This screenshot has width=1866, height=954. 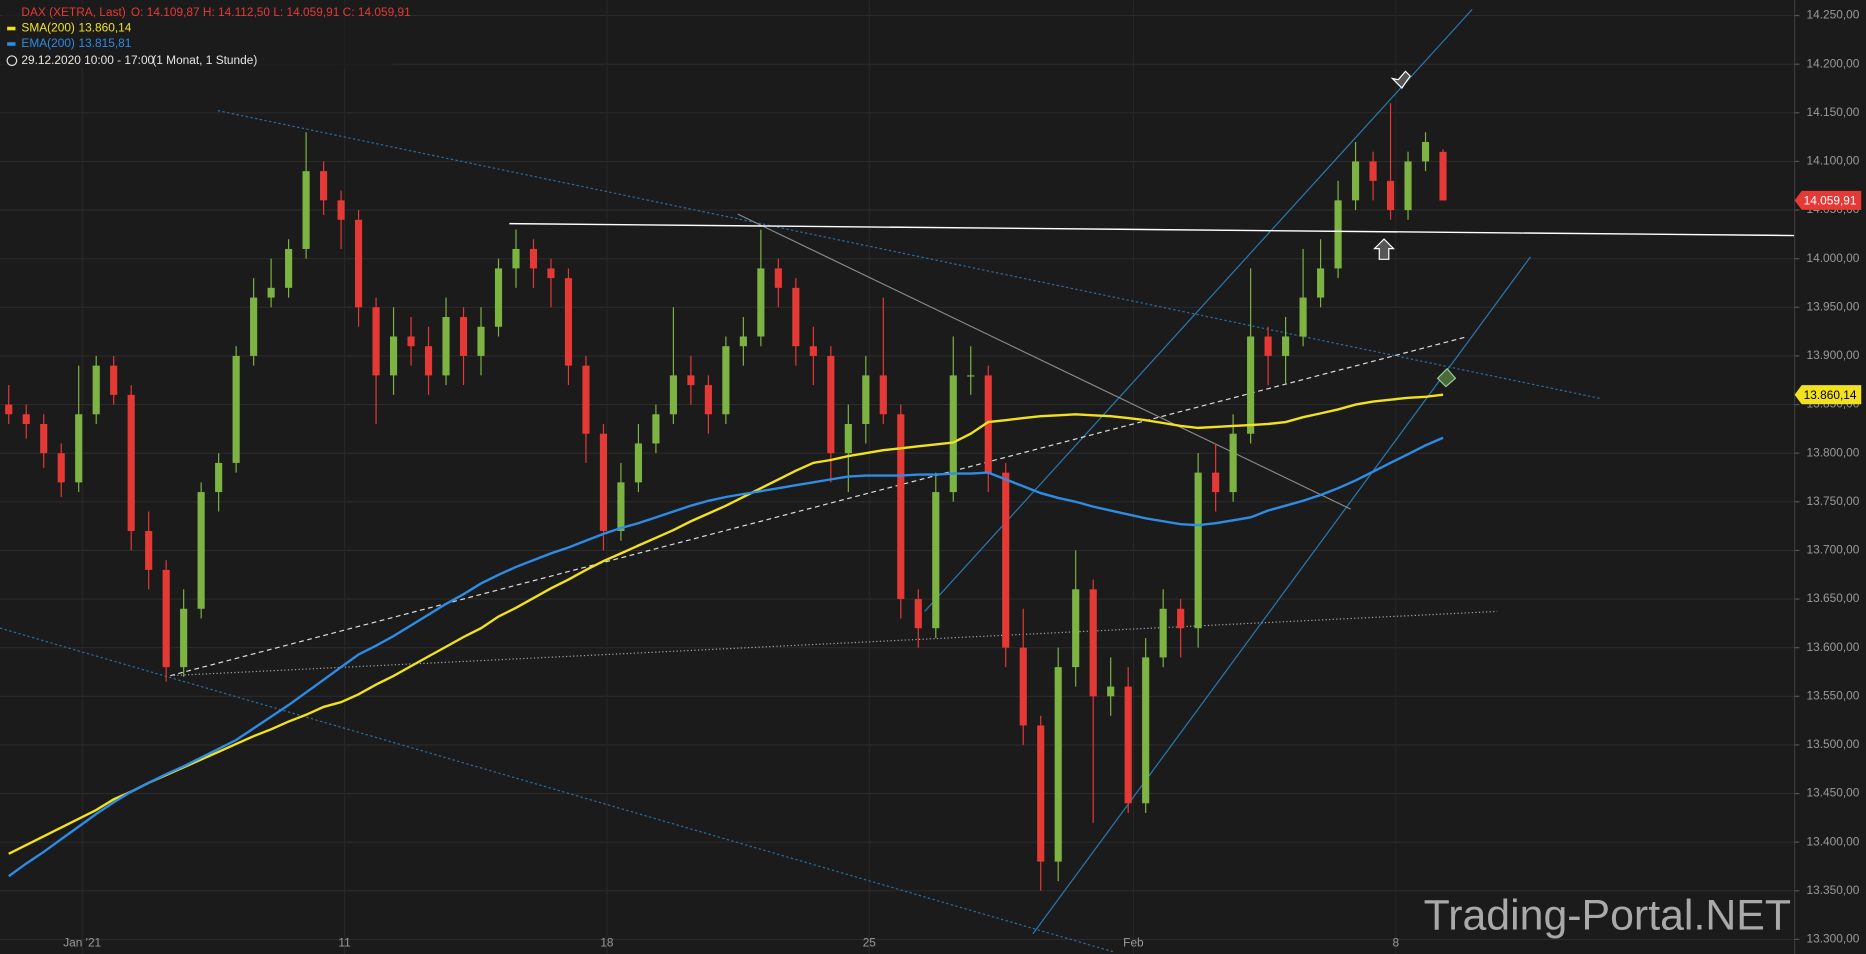 I want to click on y-tick-label: 13.600,00, so click(x=1832, y=647).